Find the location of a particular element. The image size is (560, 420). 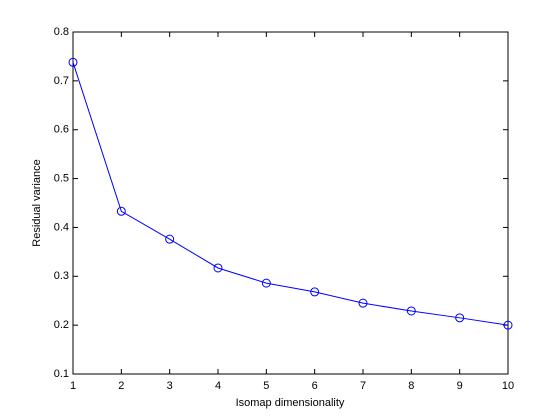

y-tick-label: 0.3 is located at coordinates (61, 276).